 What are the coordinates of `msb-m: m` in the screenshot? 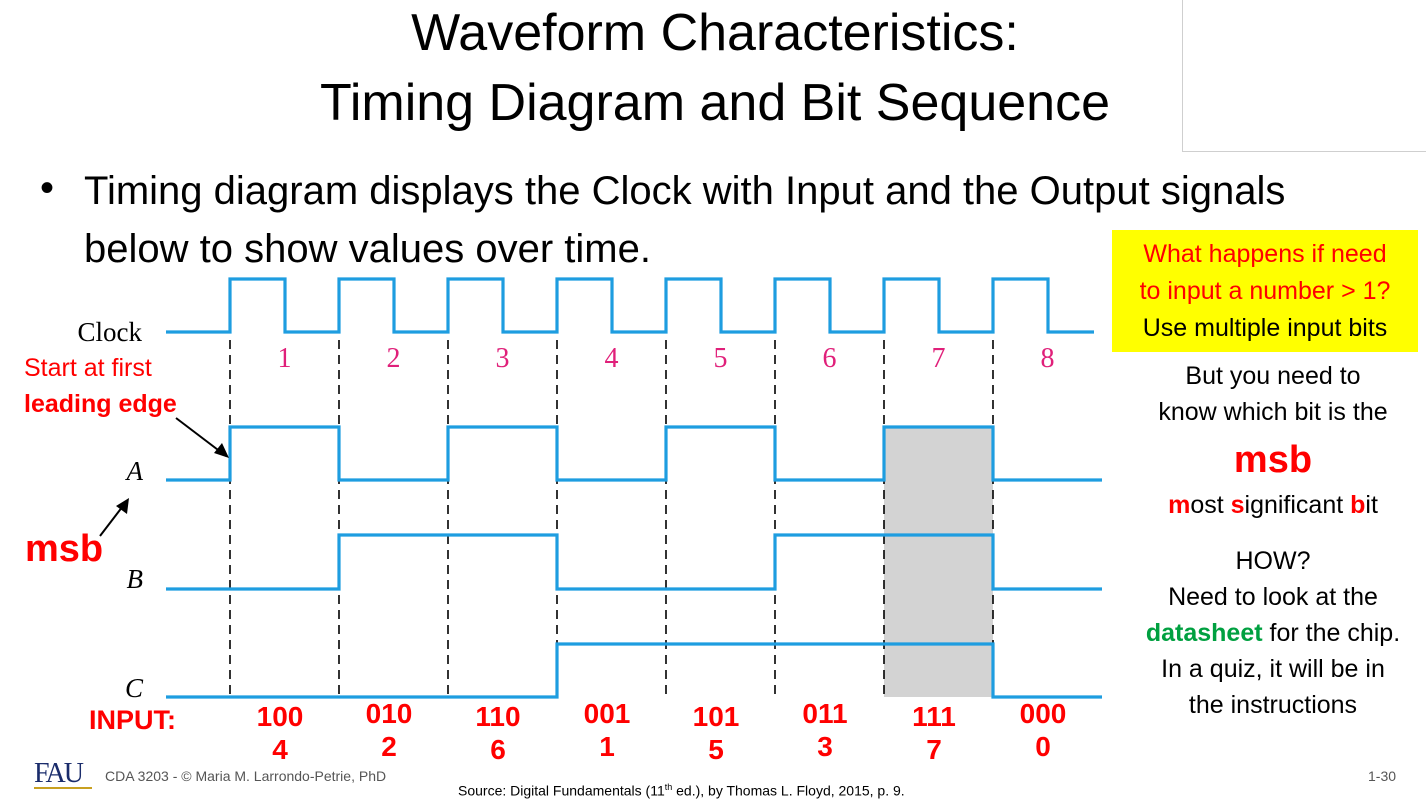 It's located at (1179, 505).